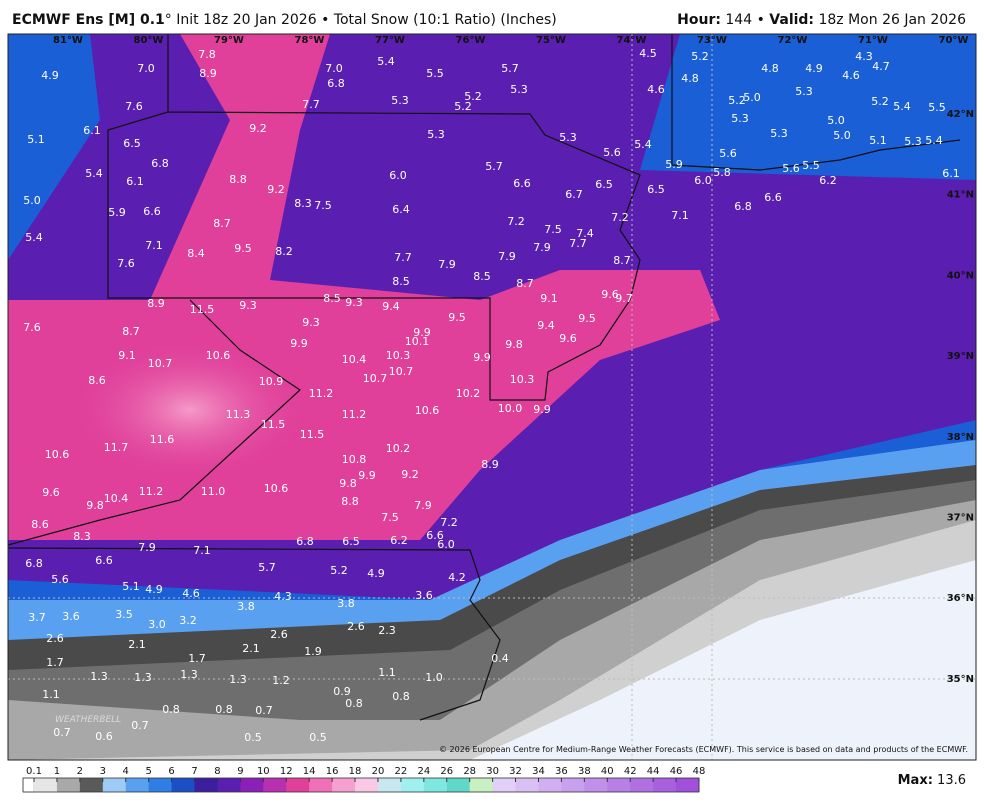 The width and height of the screenshot is (984, 808). What do you see at coordinates (126, 263) in the screenshot?
I see `snow-value: 7.6` at bounding box center [126, 263].